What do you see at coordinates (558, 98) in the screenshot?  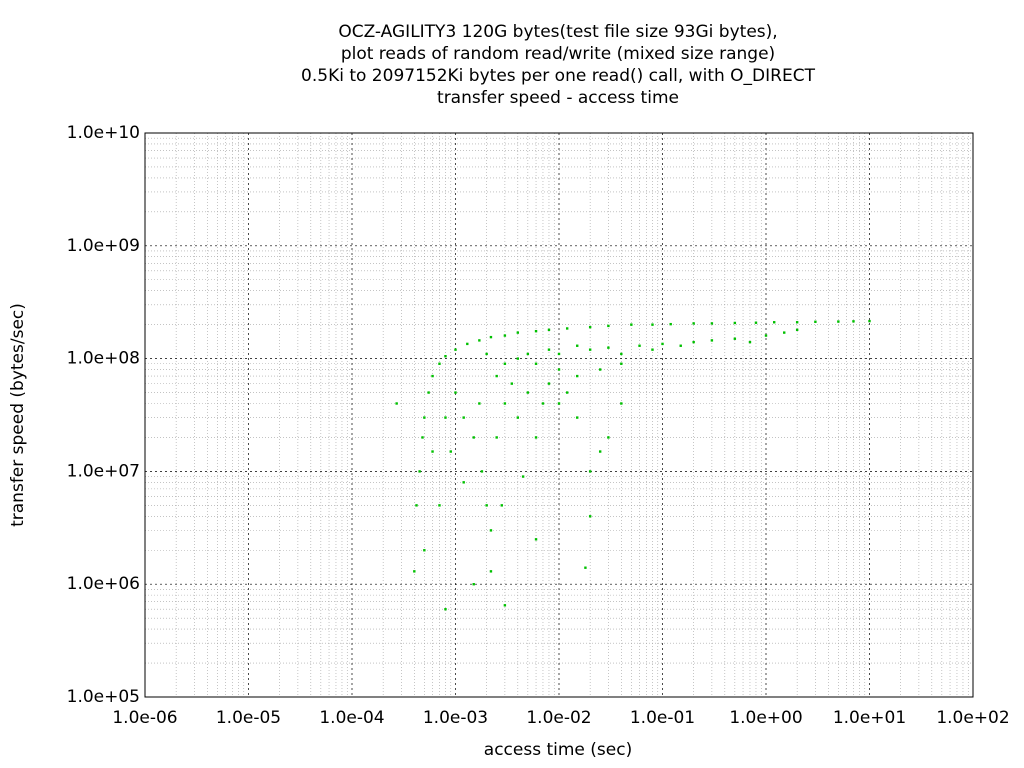 I see `chart-title: transfer speed - access time` at bounding box center [558, 98].